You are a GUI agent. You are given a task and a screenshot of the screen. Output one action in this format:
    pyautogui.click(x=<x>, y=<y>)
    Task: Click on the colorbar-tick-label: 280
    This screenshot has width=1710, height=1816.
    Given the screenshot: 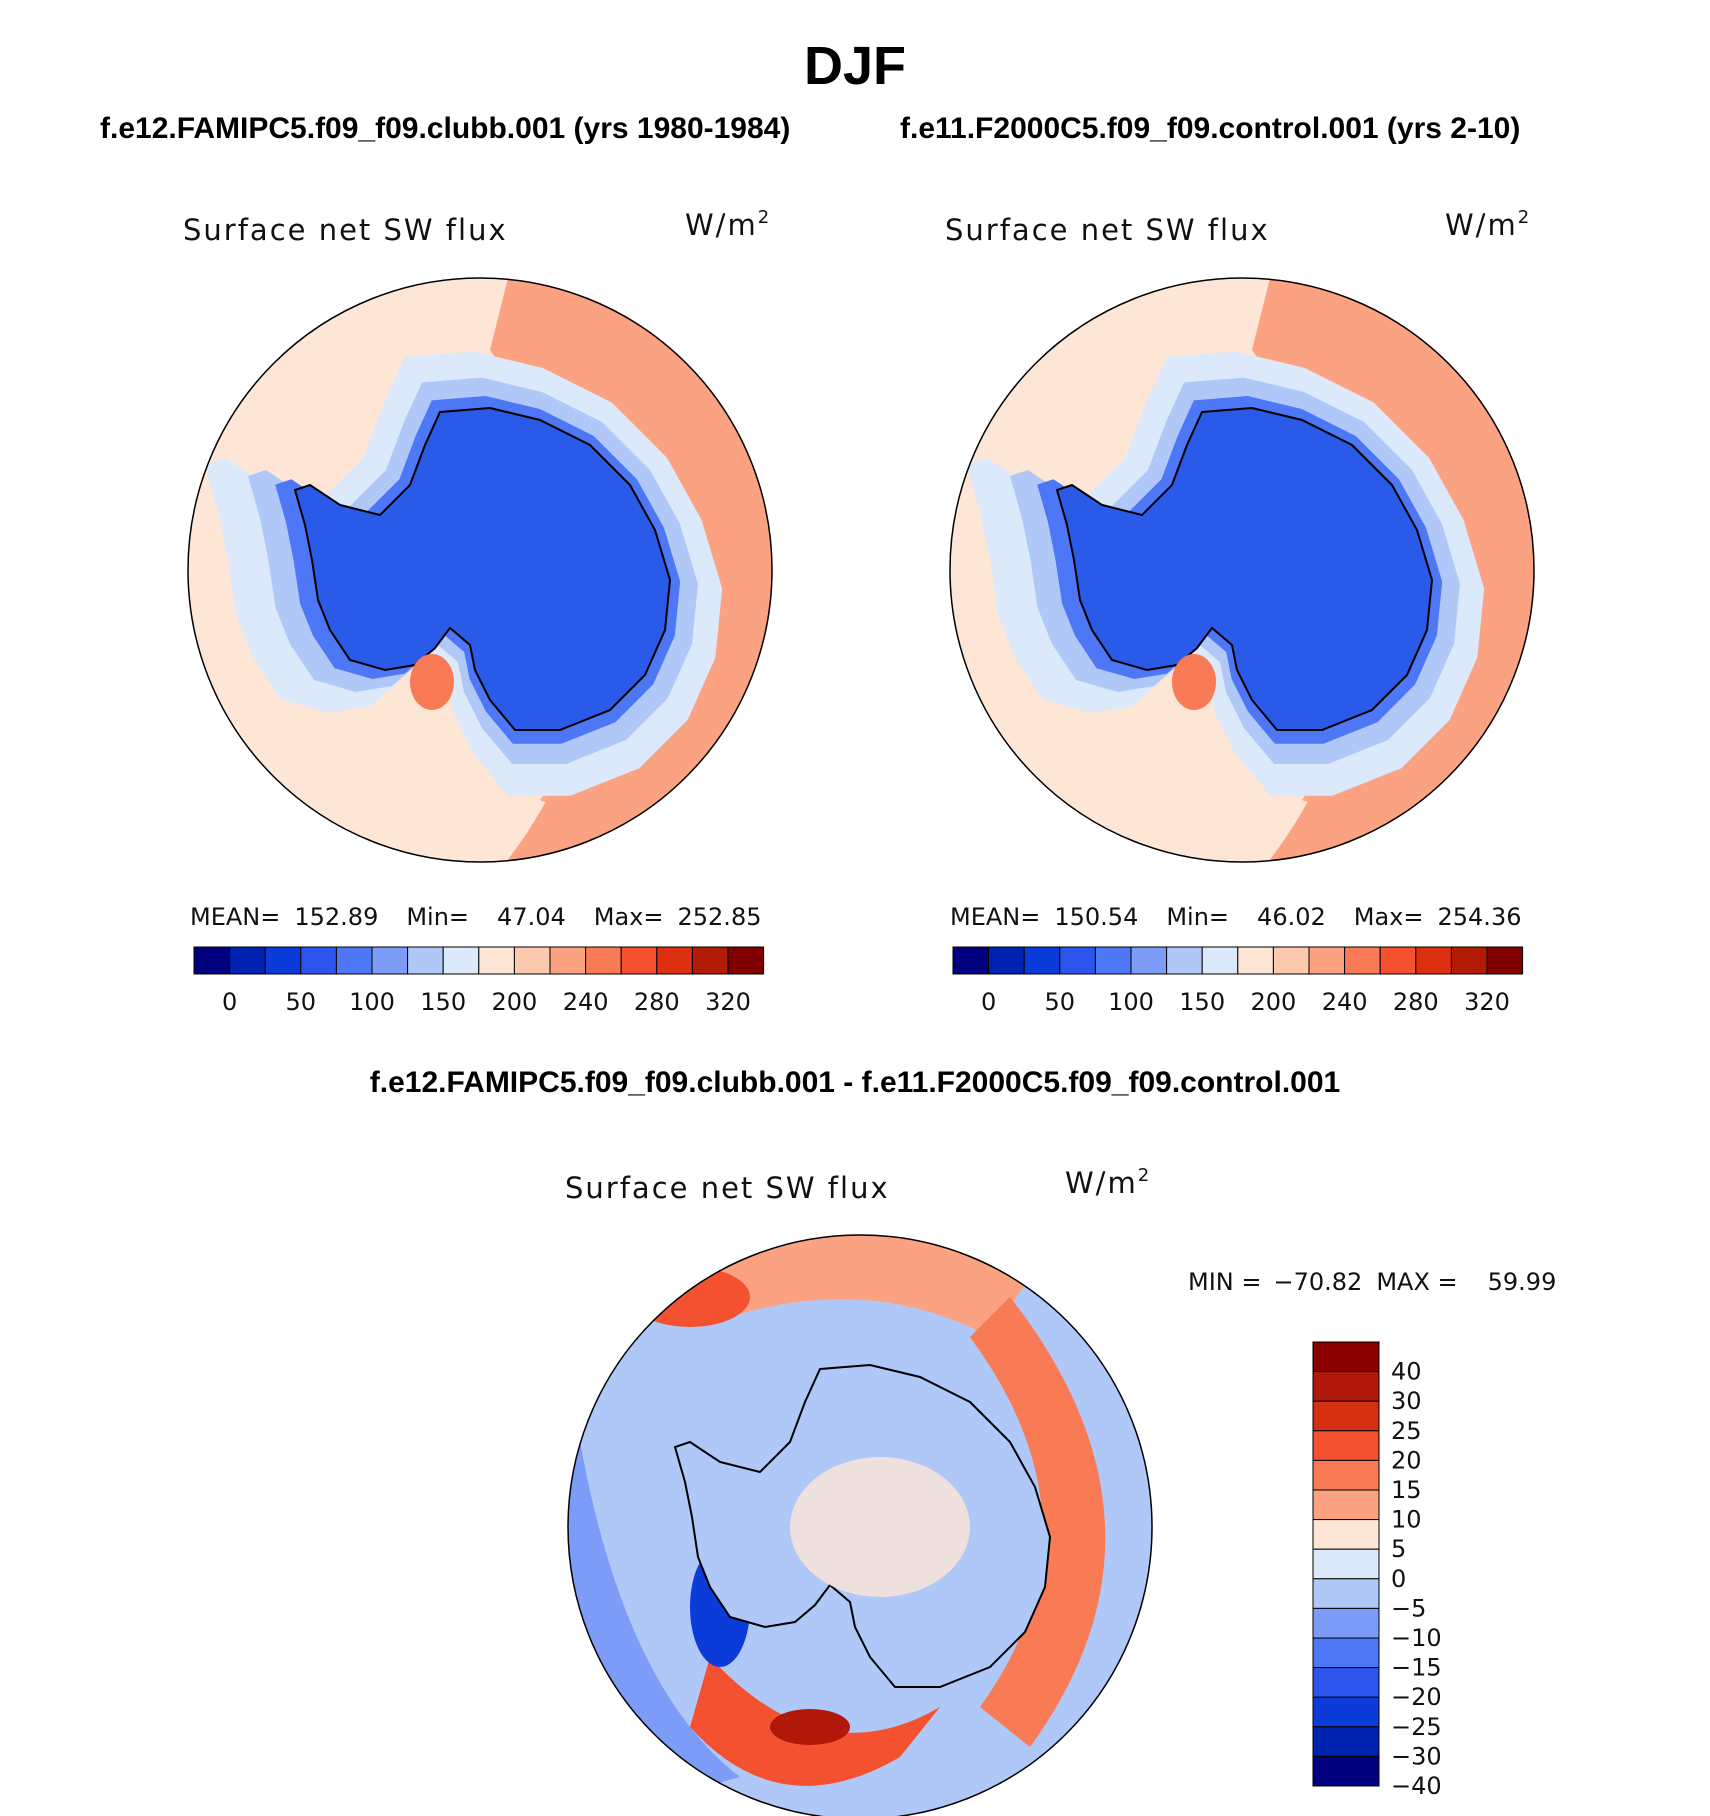 What is the action you would take?
    pyautogui.click(x=657, y=1002)
    